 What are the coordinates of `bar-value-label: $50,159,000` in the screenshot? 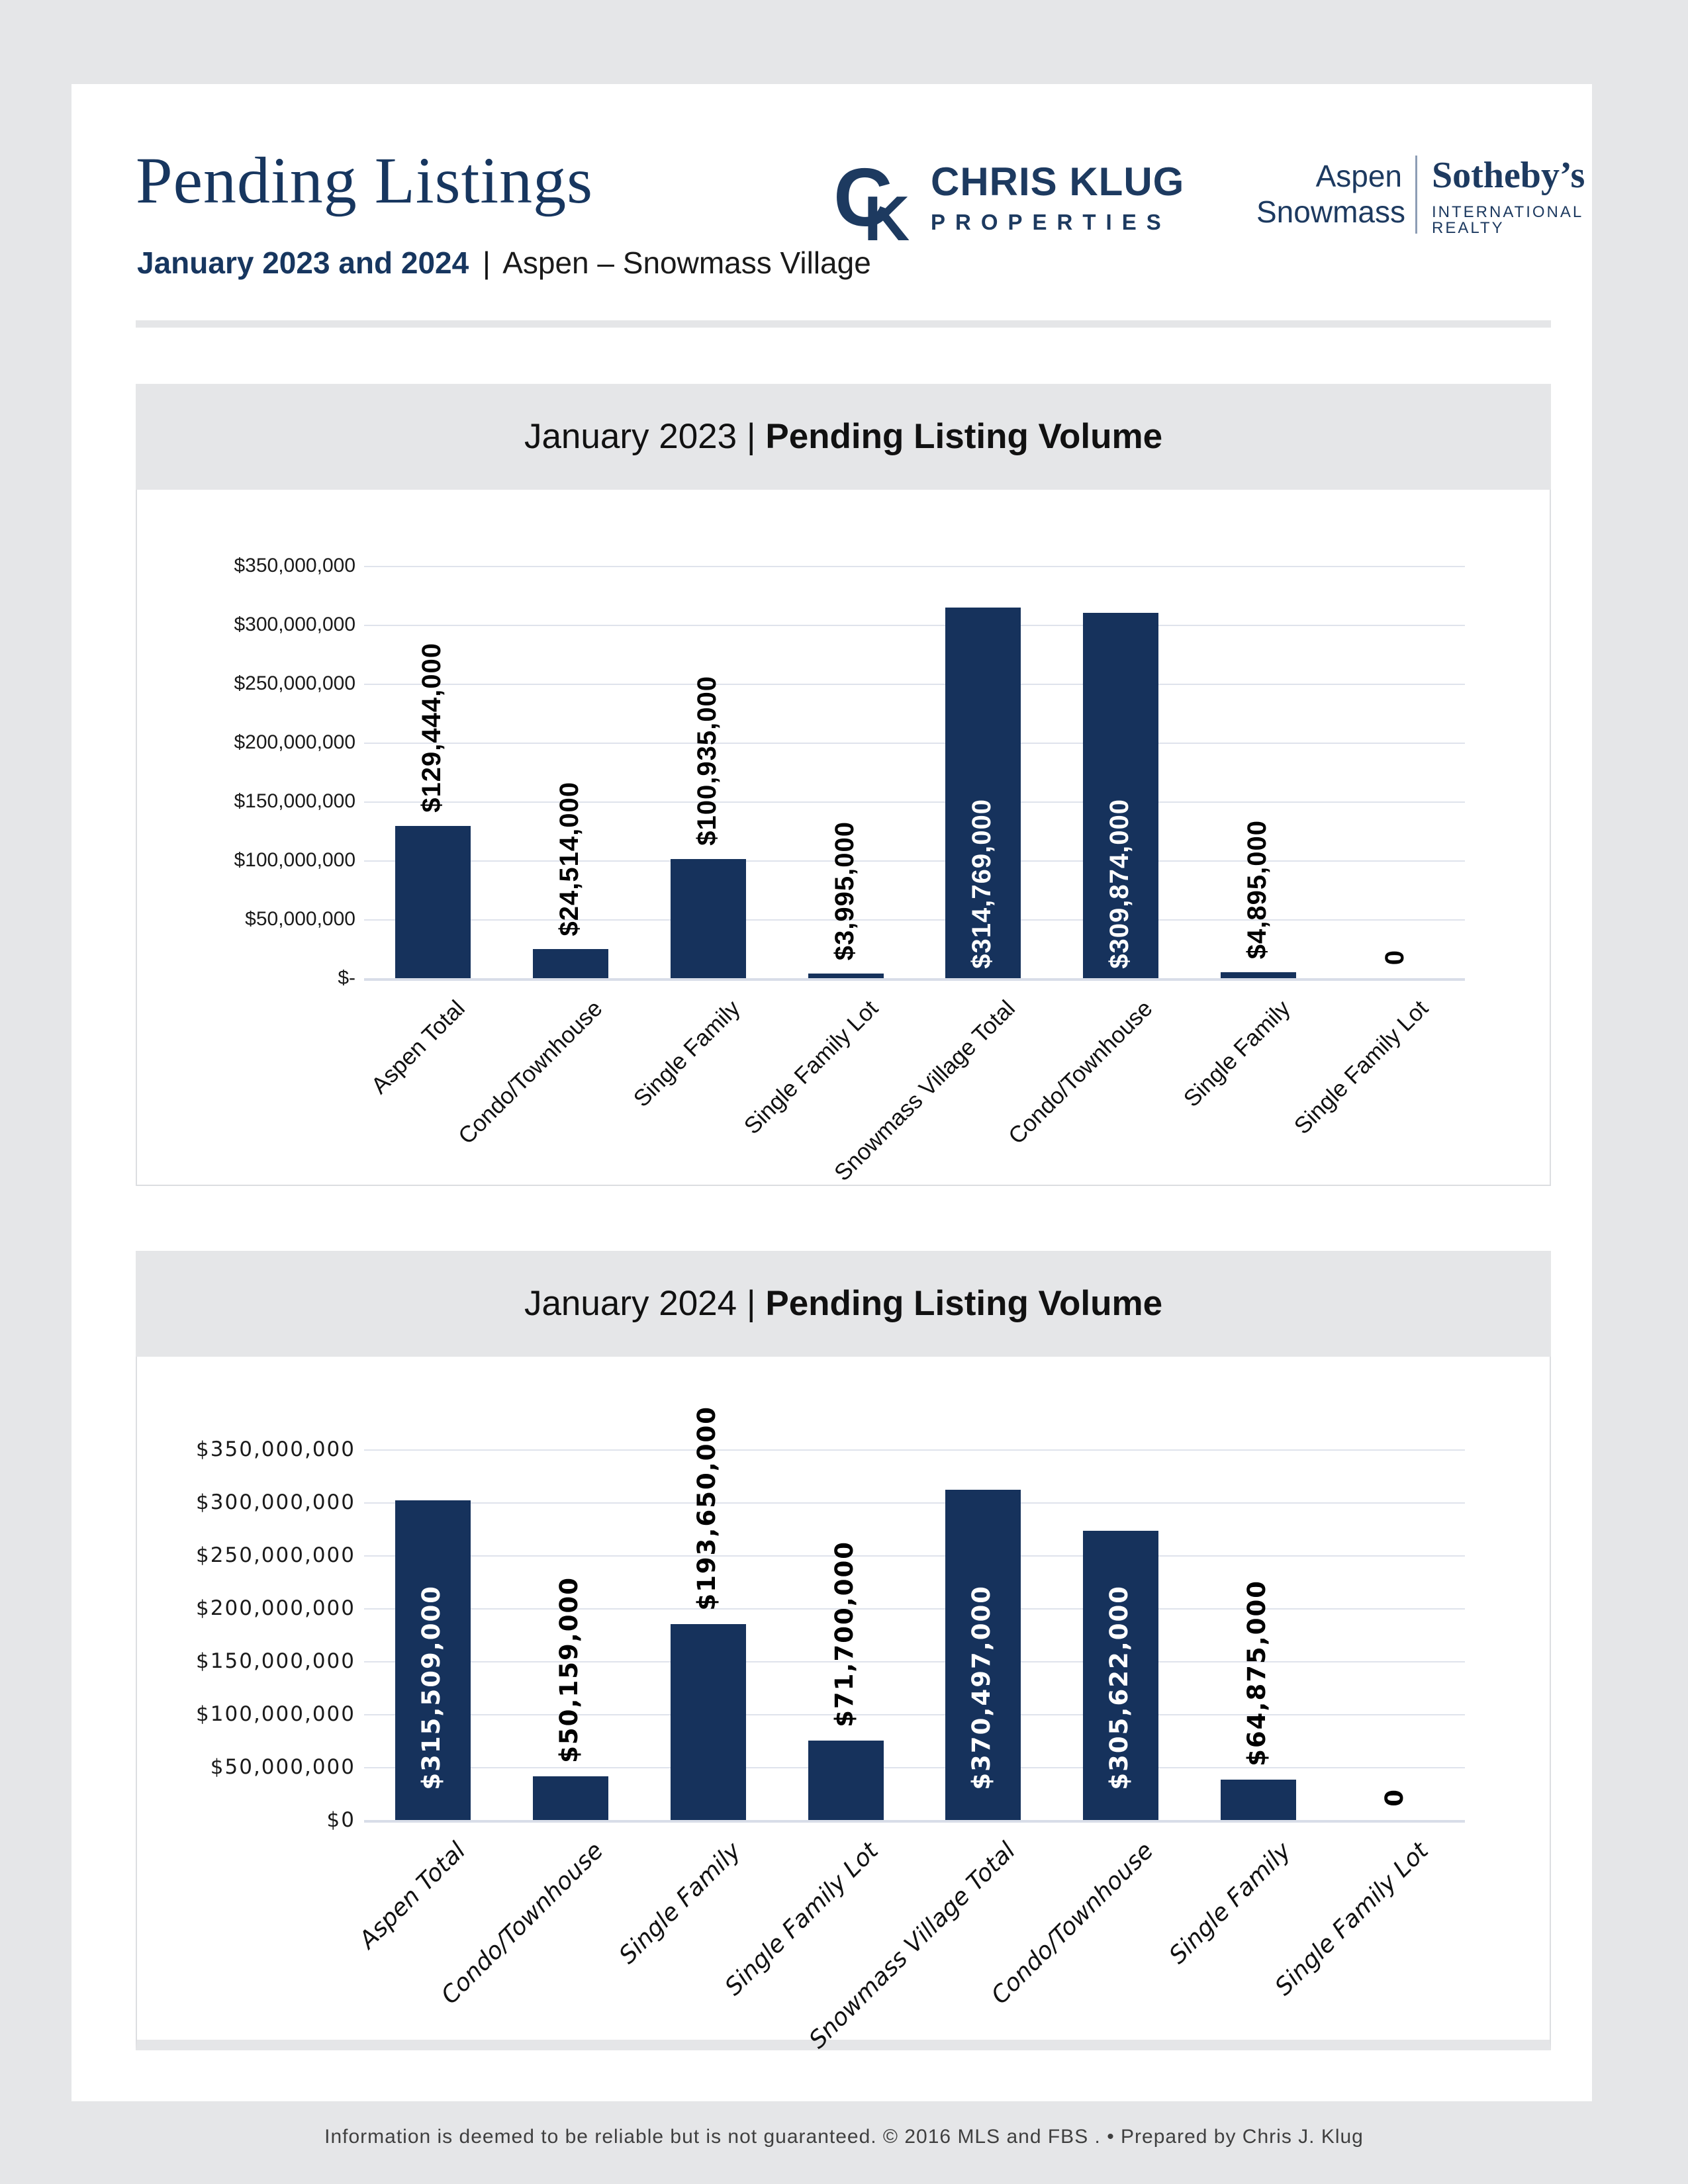 It's located at (569, 1669).